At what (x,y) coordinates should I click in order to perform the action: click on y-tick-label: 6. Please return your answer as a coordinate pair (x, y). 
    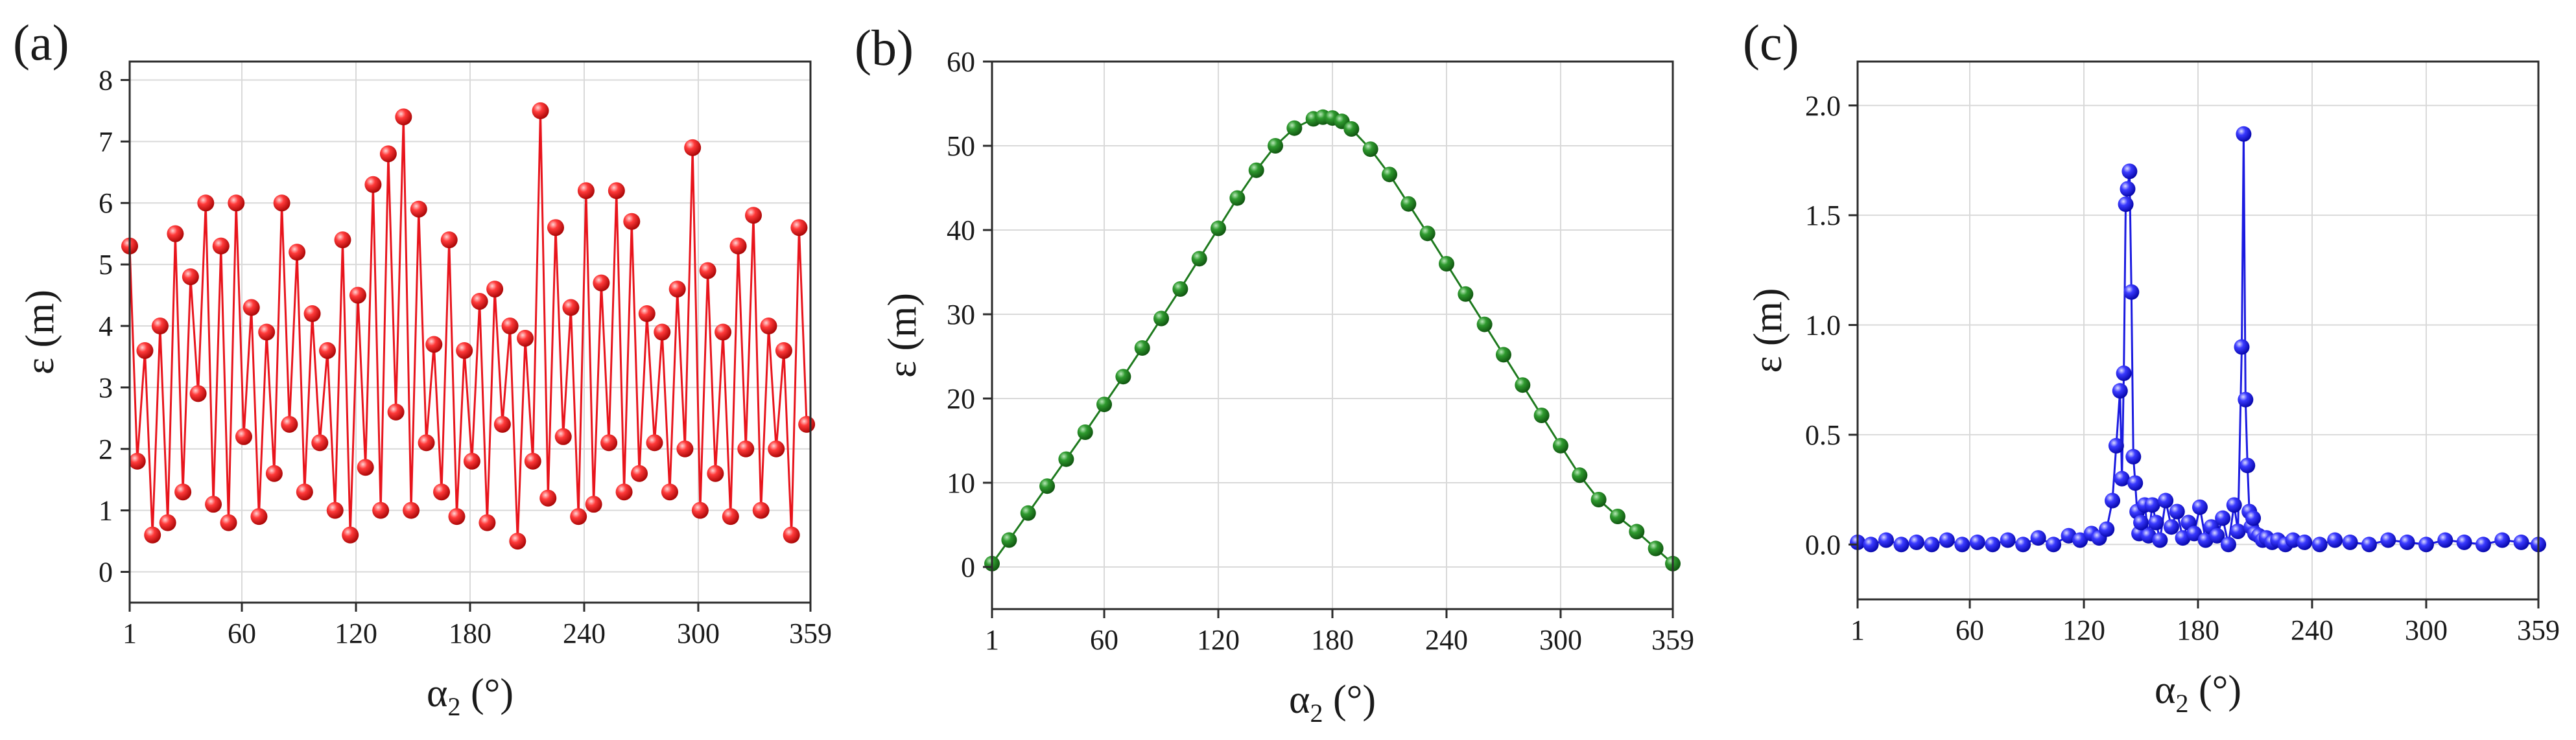
    Looking at the image, I should click on (106, 203).